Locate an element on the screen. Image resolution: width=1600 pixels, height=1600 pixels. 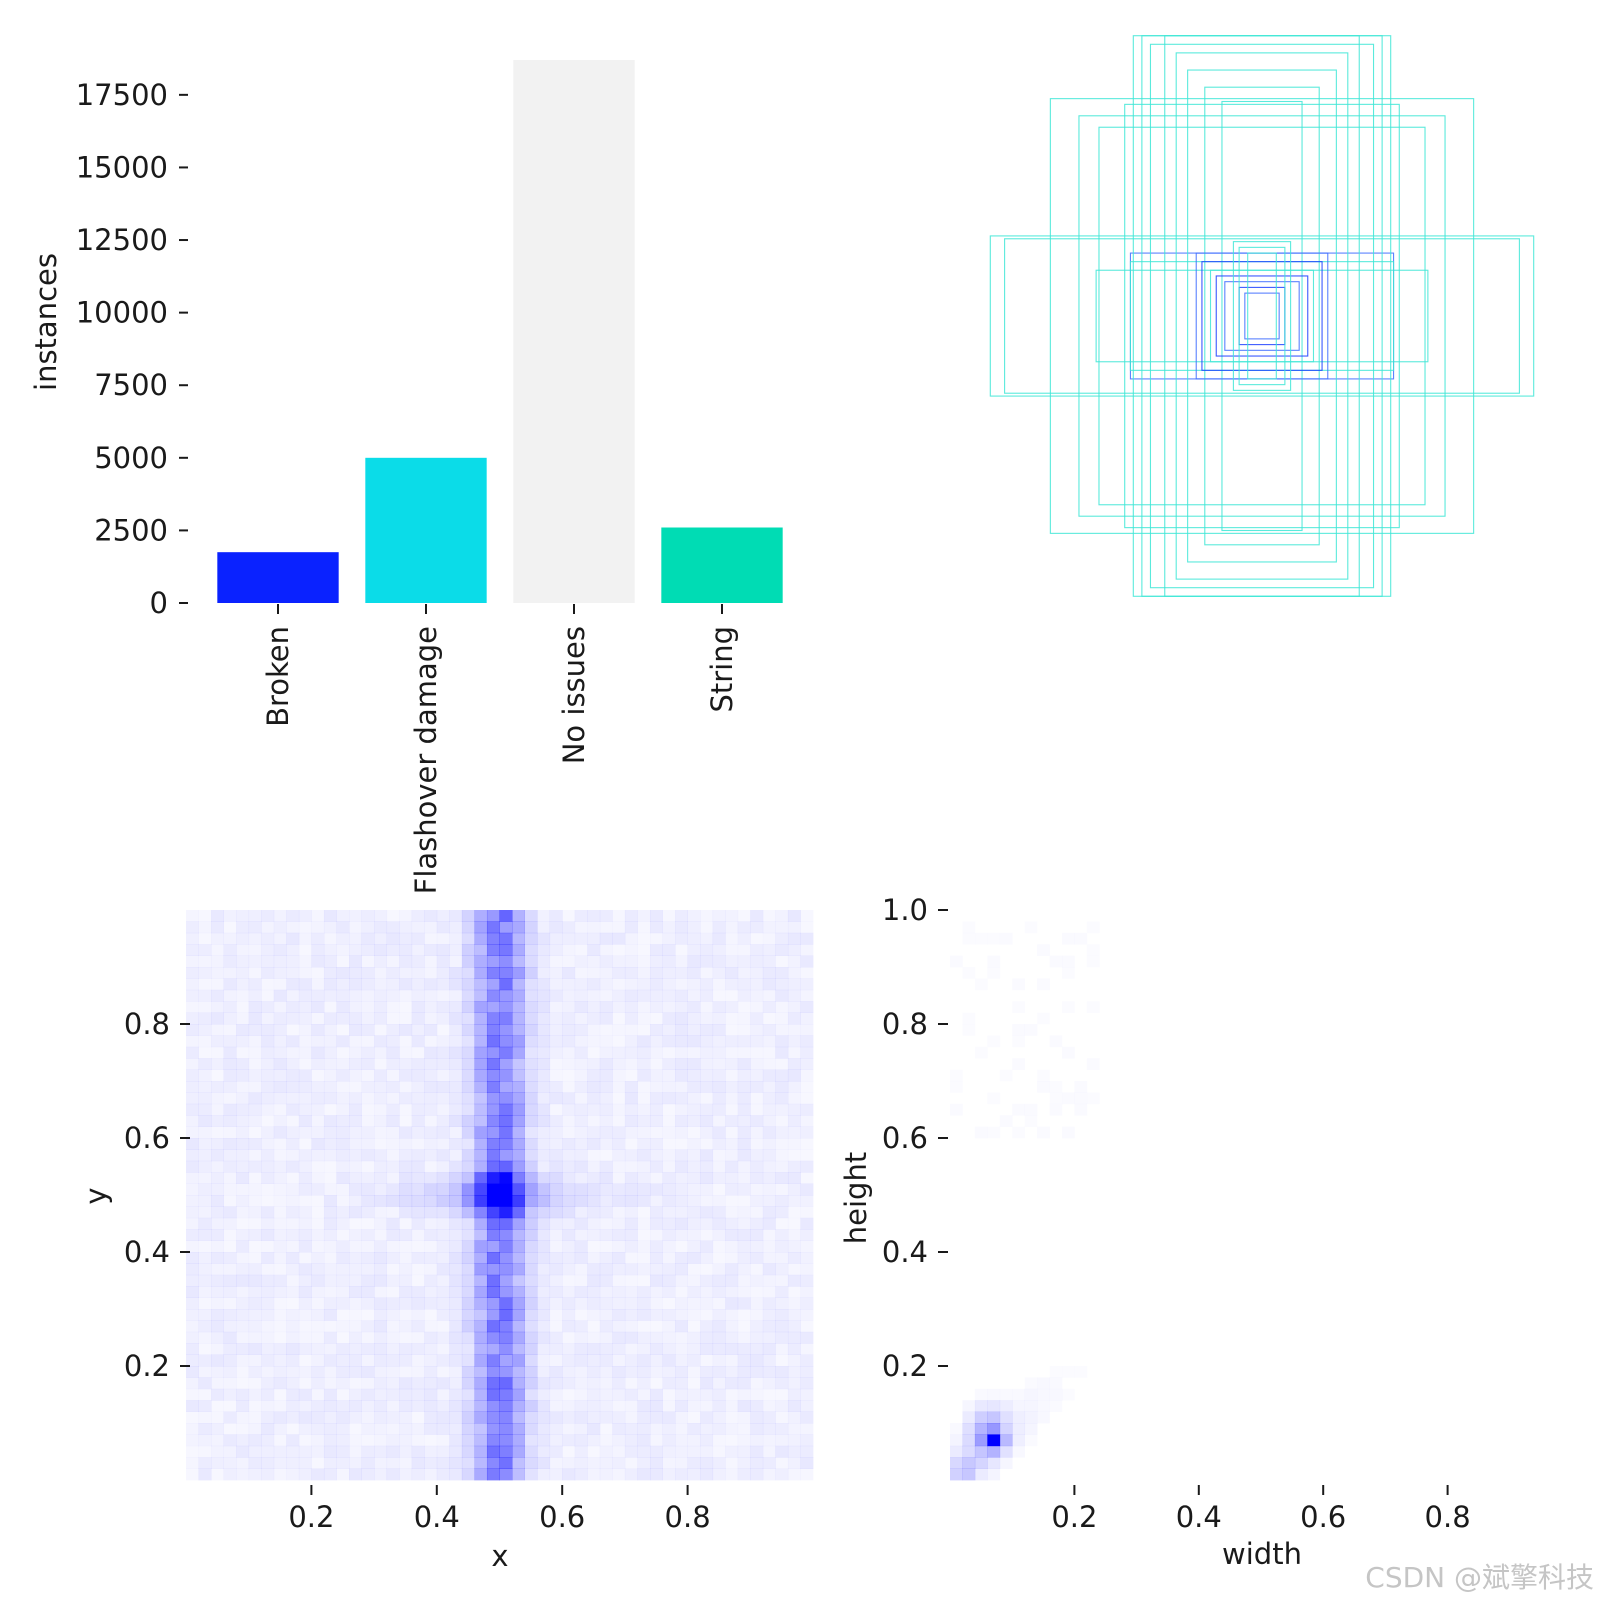
bar-y-tick-label: 2500 is located at coordinates (131, 530).